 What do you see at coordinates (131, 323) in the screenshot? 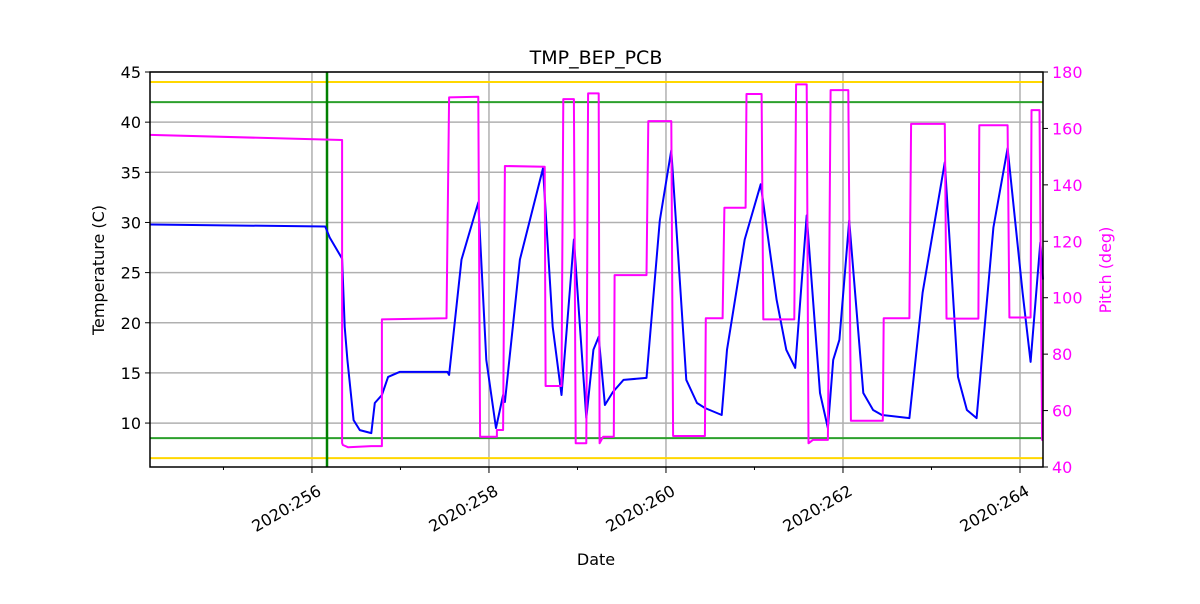
I see `y-tick-label: 20` at bounding box center [131, 323].